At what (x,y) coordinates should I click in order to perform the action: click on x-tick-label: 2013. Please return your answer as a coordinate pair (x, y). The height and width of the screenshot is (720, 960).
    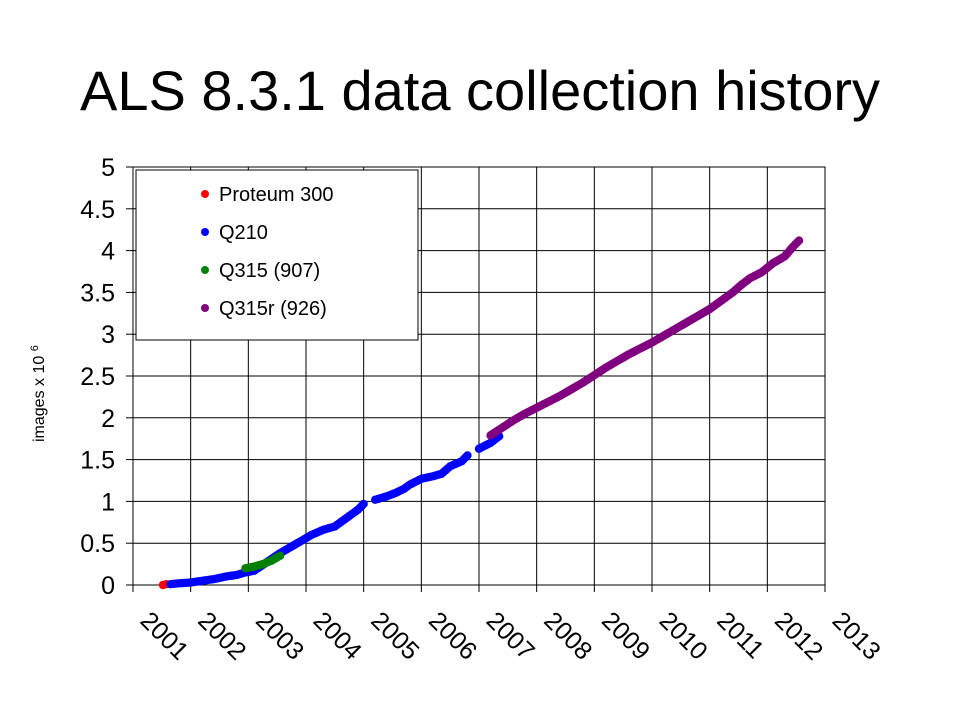
    Looking at the image, I should click on (856, 635).